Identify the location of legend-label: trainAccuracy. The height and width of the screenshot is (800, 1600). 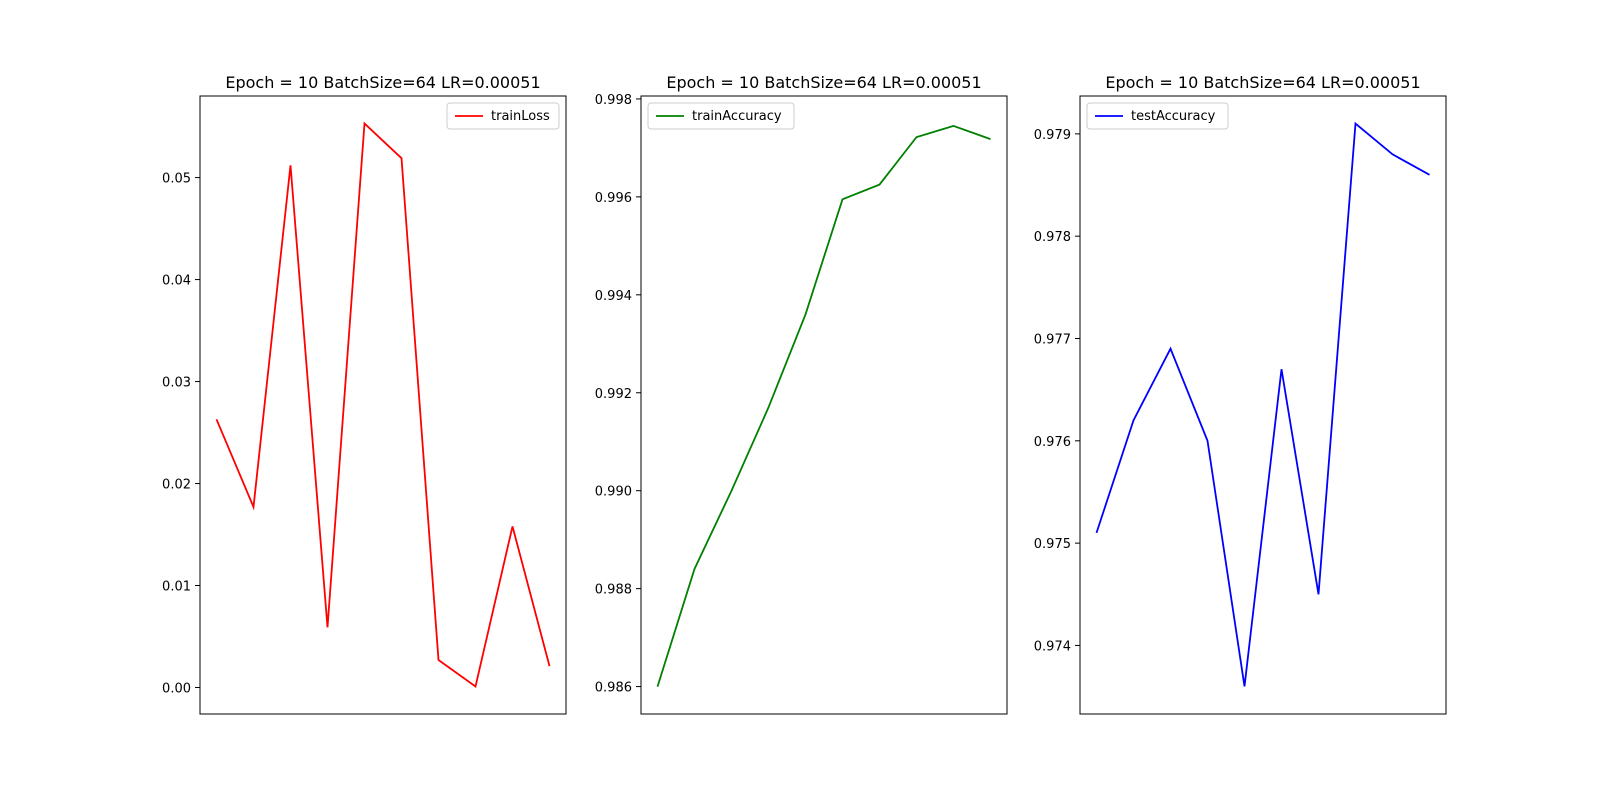
(737, 116).